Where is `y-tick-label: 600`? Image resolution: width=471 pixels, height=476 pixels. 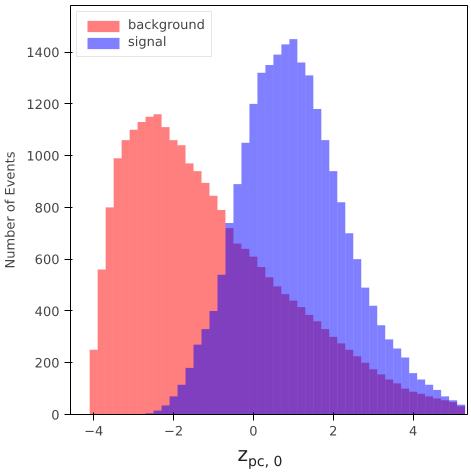
y-tick-label: 600 is located at coordinates (47, 260).